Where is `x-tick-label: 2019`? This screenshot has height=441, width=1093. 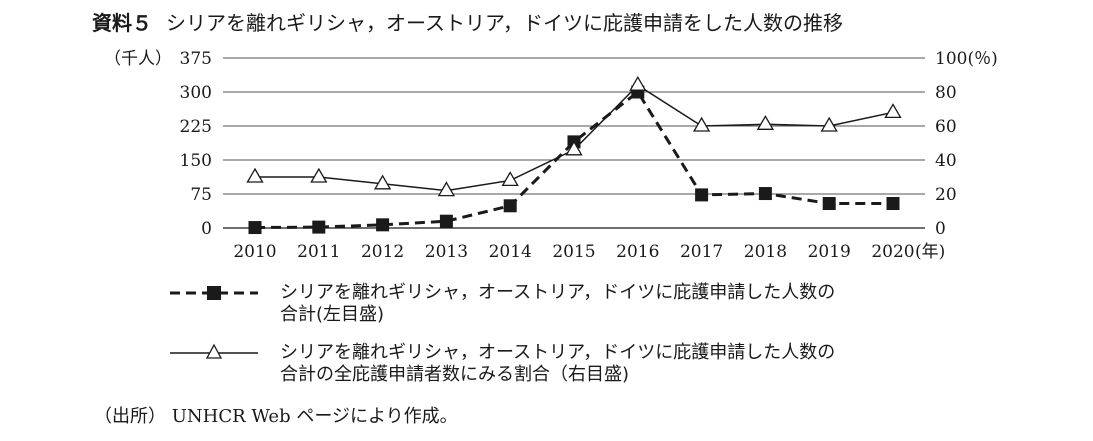
x-tick-label: 2019 is located at coordinates (829, 252).